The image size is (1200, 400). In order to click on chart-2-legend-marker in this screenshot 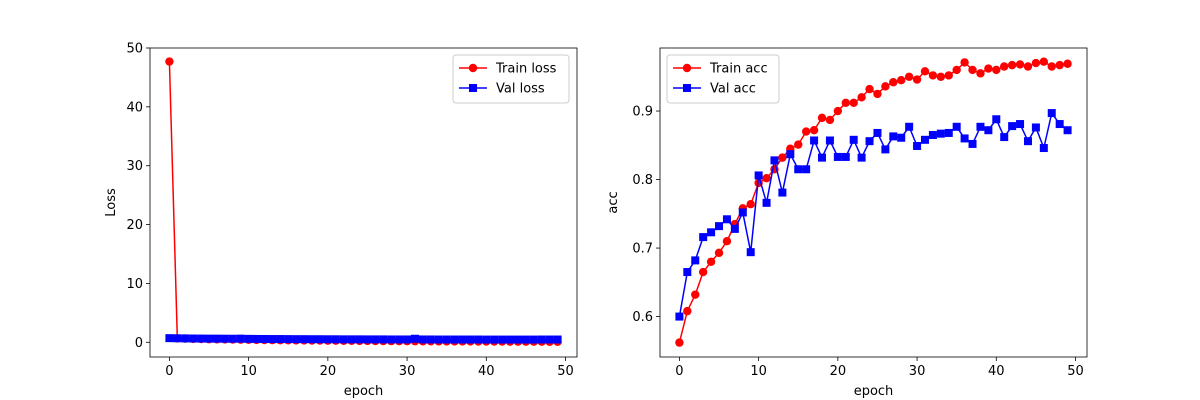, I will do `click(687, 68)`.